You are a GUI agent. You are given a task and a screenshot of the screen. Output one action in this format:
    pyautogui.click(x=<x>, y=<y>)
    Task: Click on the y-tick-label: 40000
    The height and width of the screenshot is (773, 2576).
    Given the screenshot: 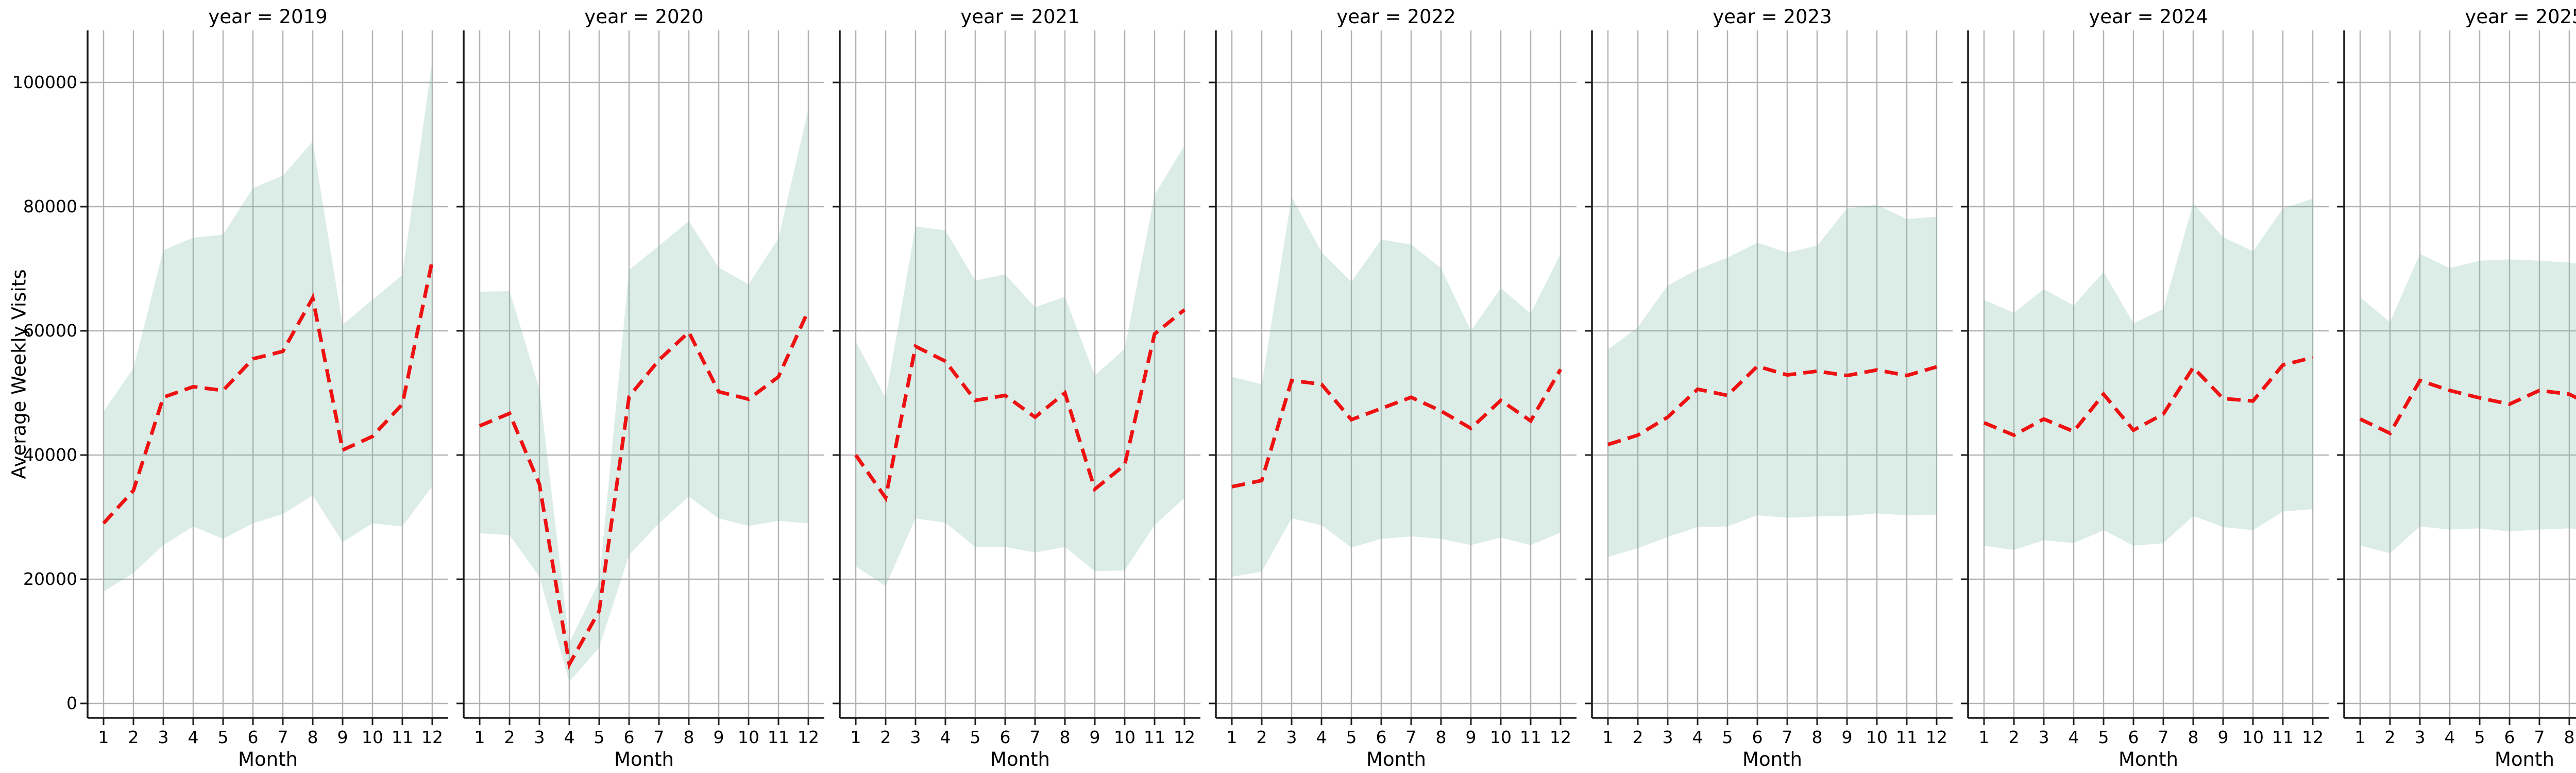 What is the action you would take?
    pyautogui.click(x=50, y=455)
    